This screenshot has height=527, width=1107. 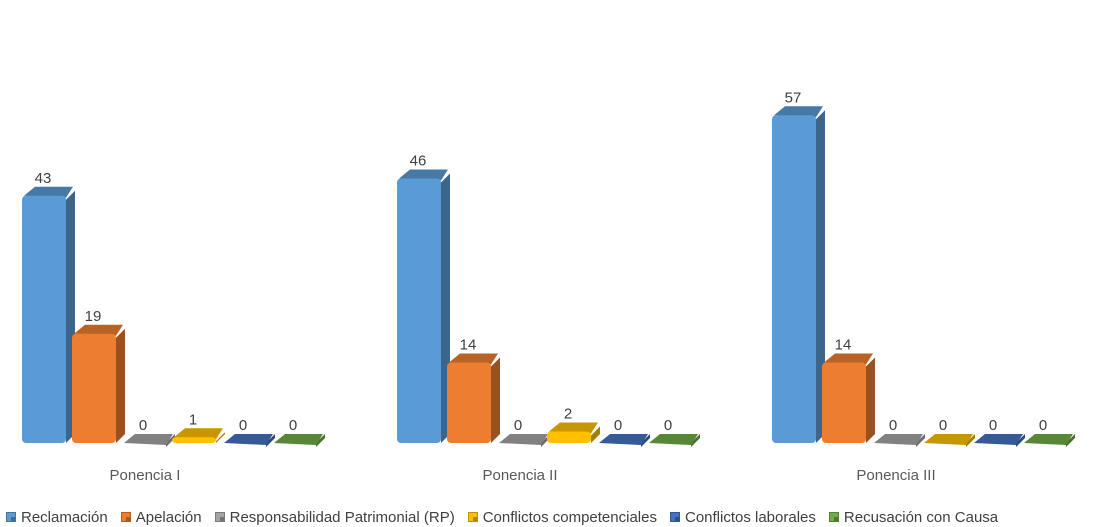 What do you see at coordinates (519, 475) in the screenshot?
I see `category-label: Ponencia II` at bounding box center [519, 475].